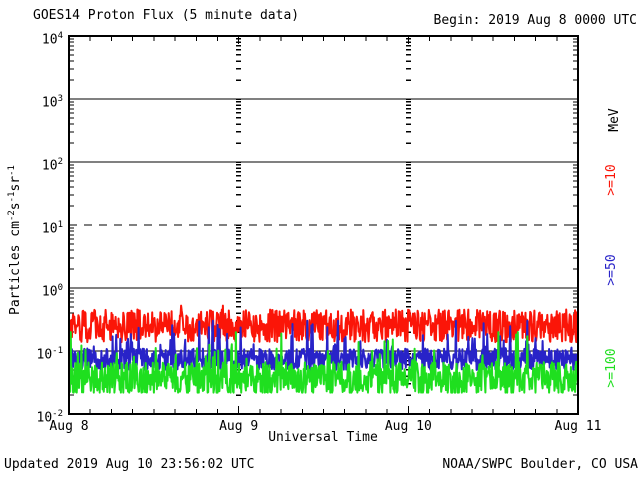 This screenshot has height=480, width=640. What do you see at coordinates (50, 354) in the screenshot?
I see `y-tick-label: 10⁻¹` at bounding box center [50, 354].